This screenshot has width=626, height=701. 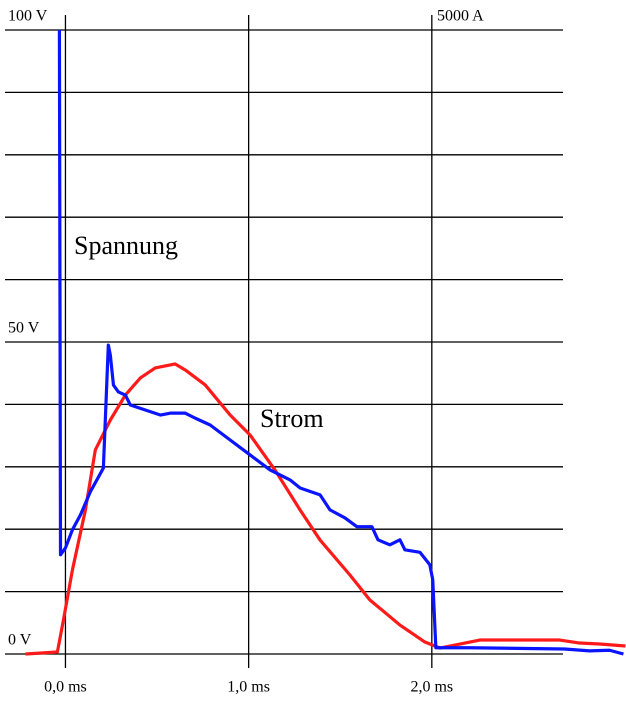 What do you see at coordinates (248, 687) in the screenshot?
I see `x-tick-label: 1,0 ms` at bounding box center [248, 687].